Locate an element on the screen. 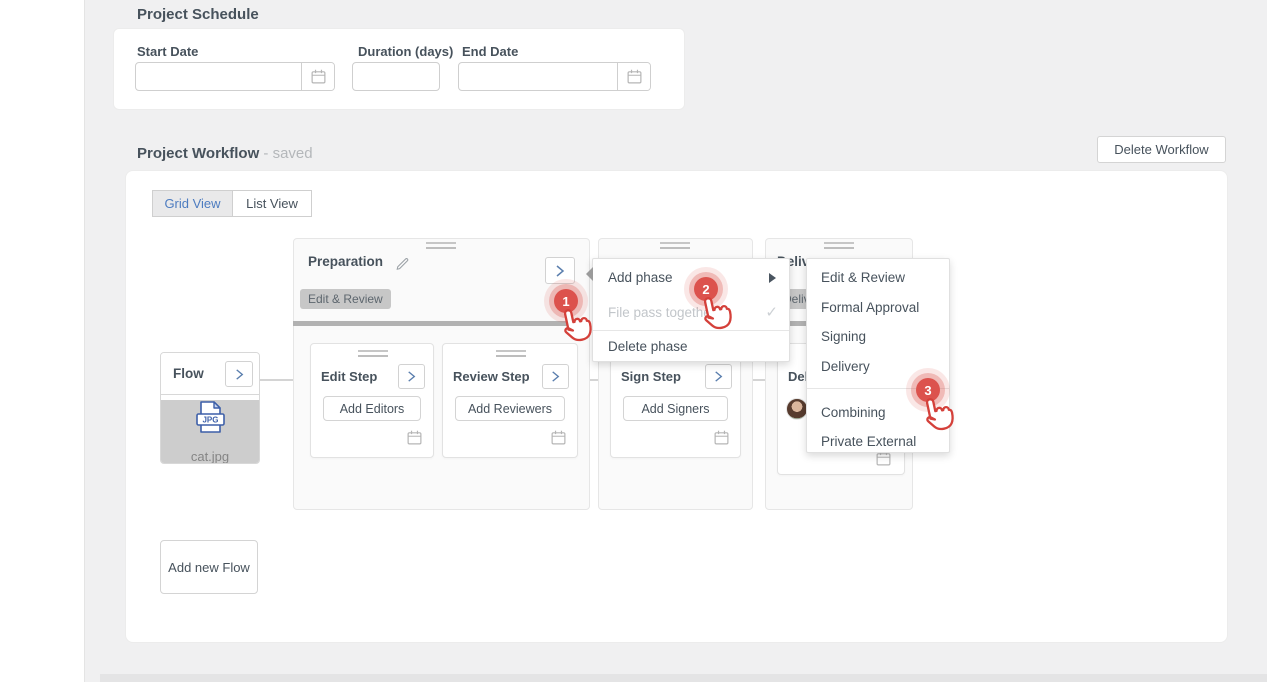 The width and height of the screenshot is (1267, 682). step-title: Review Step is located at coordinates (491, 376).